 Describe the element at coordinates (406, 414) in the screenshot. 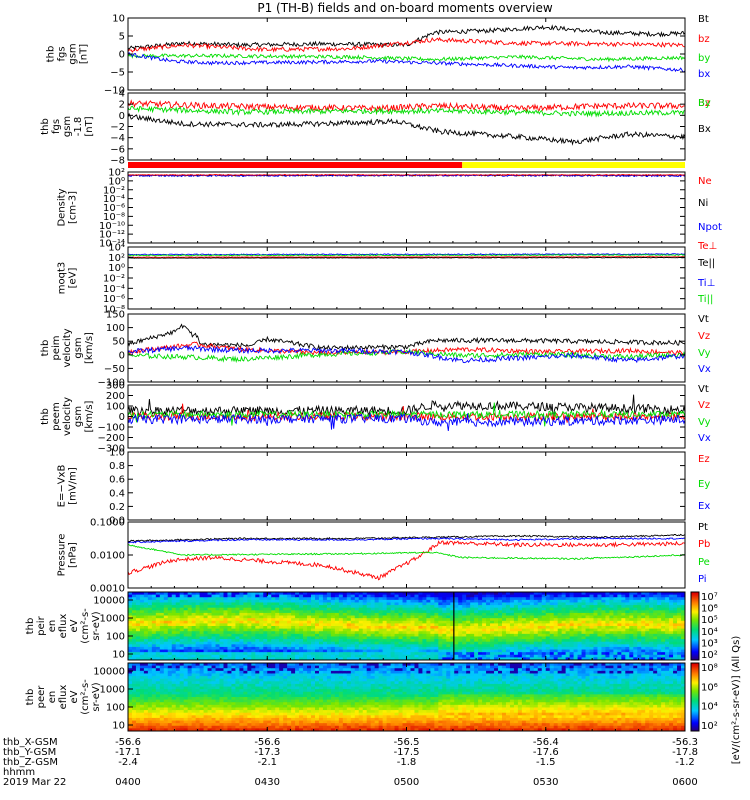

I see `series-Vy` at that location.